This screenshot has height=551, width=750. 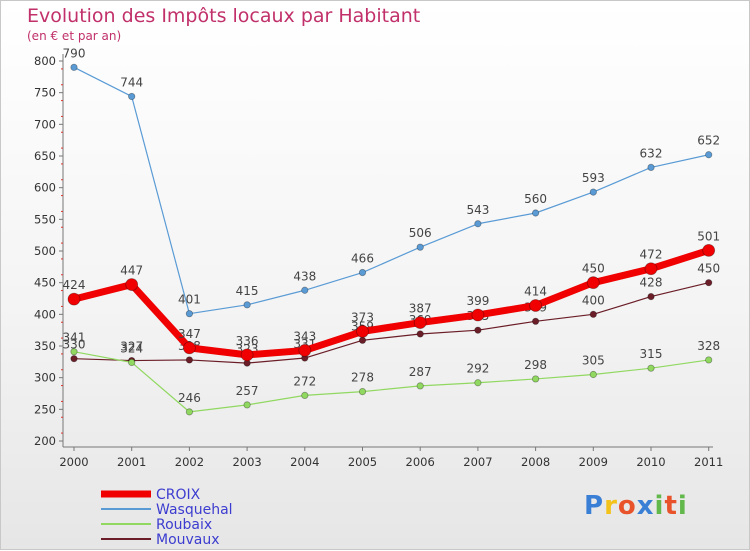 What do you see at coordinates (189, 334) in the screenshot?
I see `data-label-croix: 347` at bounding box center [189, 334].